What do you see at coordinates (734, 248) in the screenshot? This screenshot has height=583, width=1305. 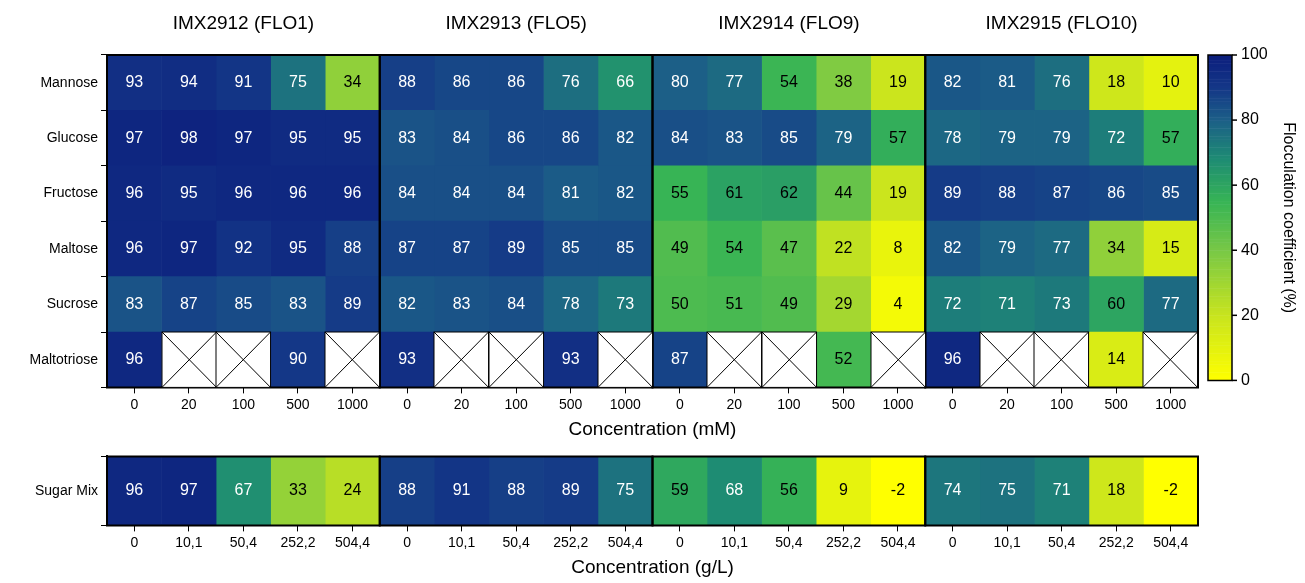 I see `data-label: 54` at bounding box center [734, 248].